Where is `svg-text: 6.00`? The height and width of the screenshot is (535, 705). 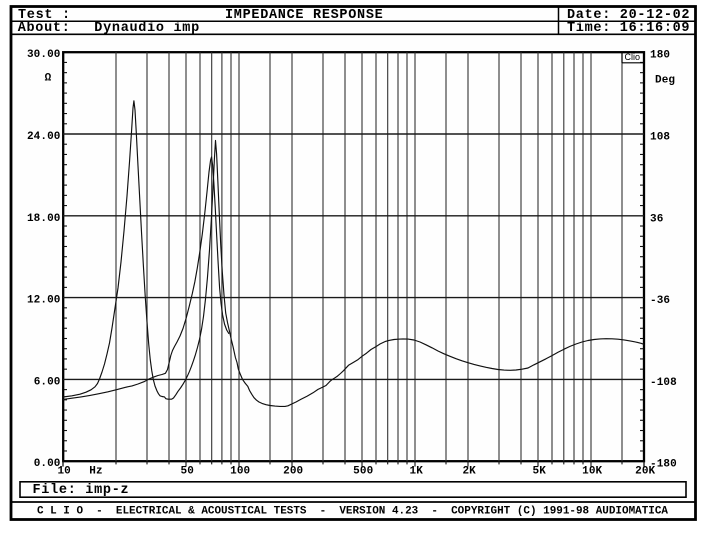
svg-text: 6.00 is located at coordinates (47, 382).